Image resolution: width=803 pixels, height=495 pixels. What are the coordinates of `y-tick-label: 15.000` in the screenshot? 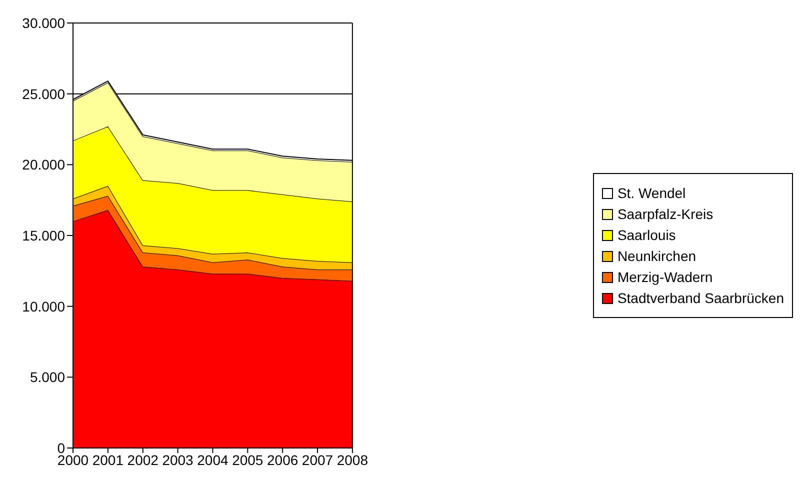 It's located at (44, 235).